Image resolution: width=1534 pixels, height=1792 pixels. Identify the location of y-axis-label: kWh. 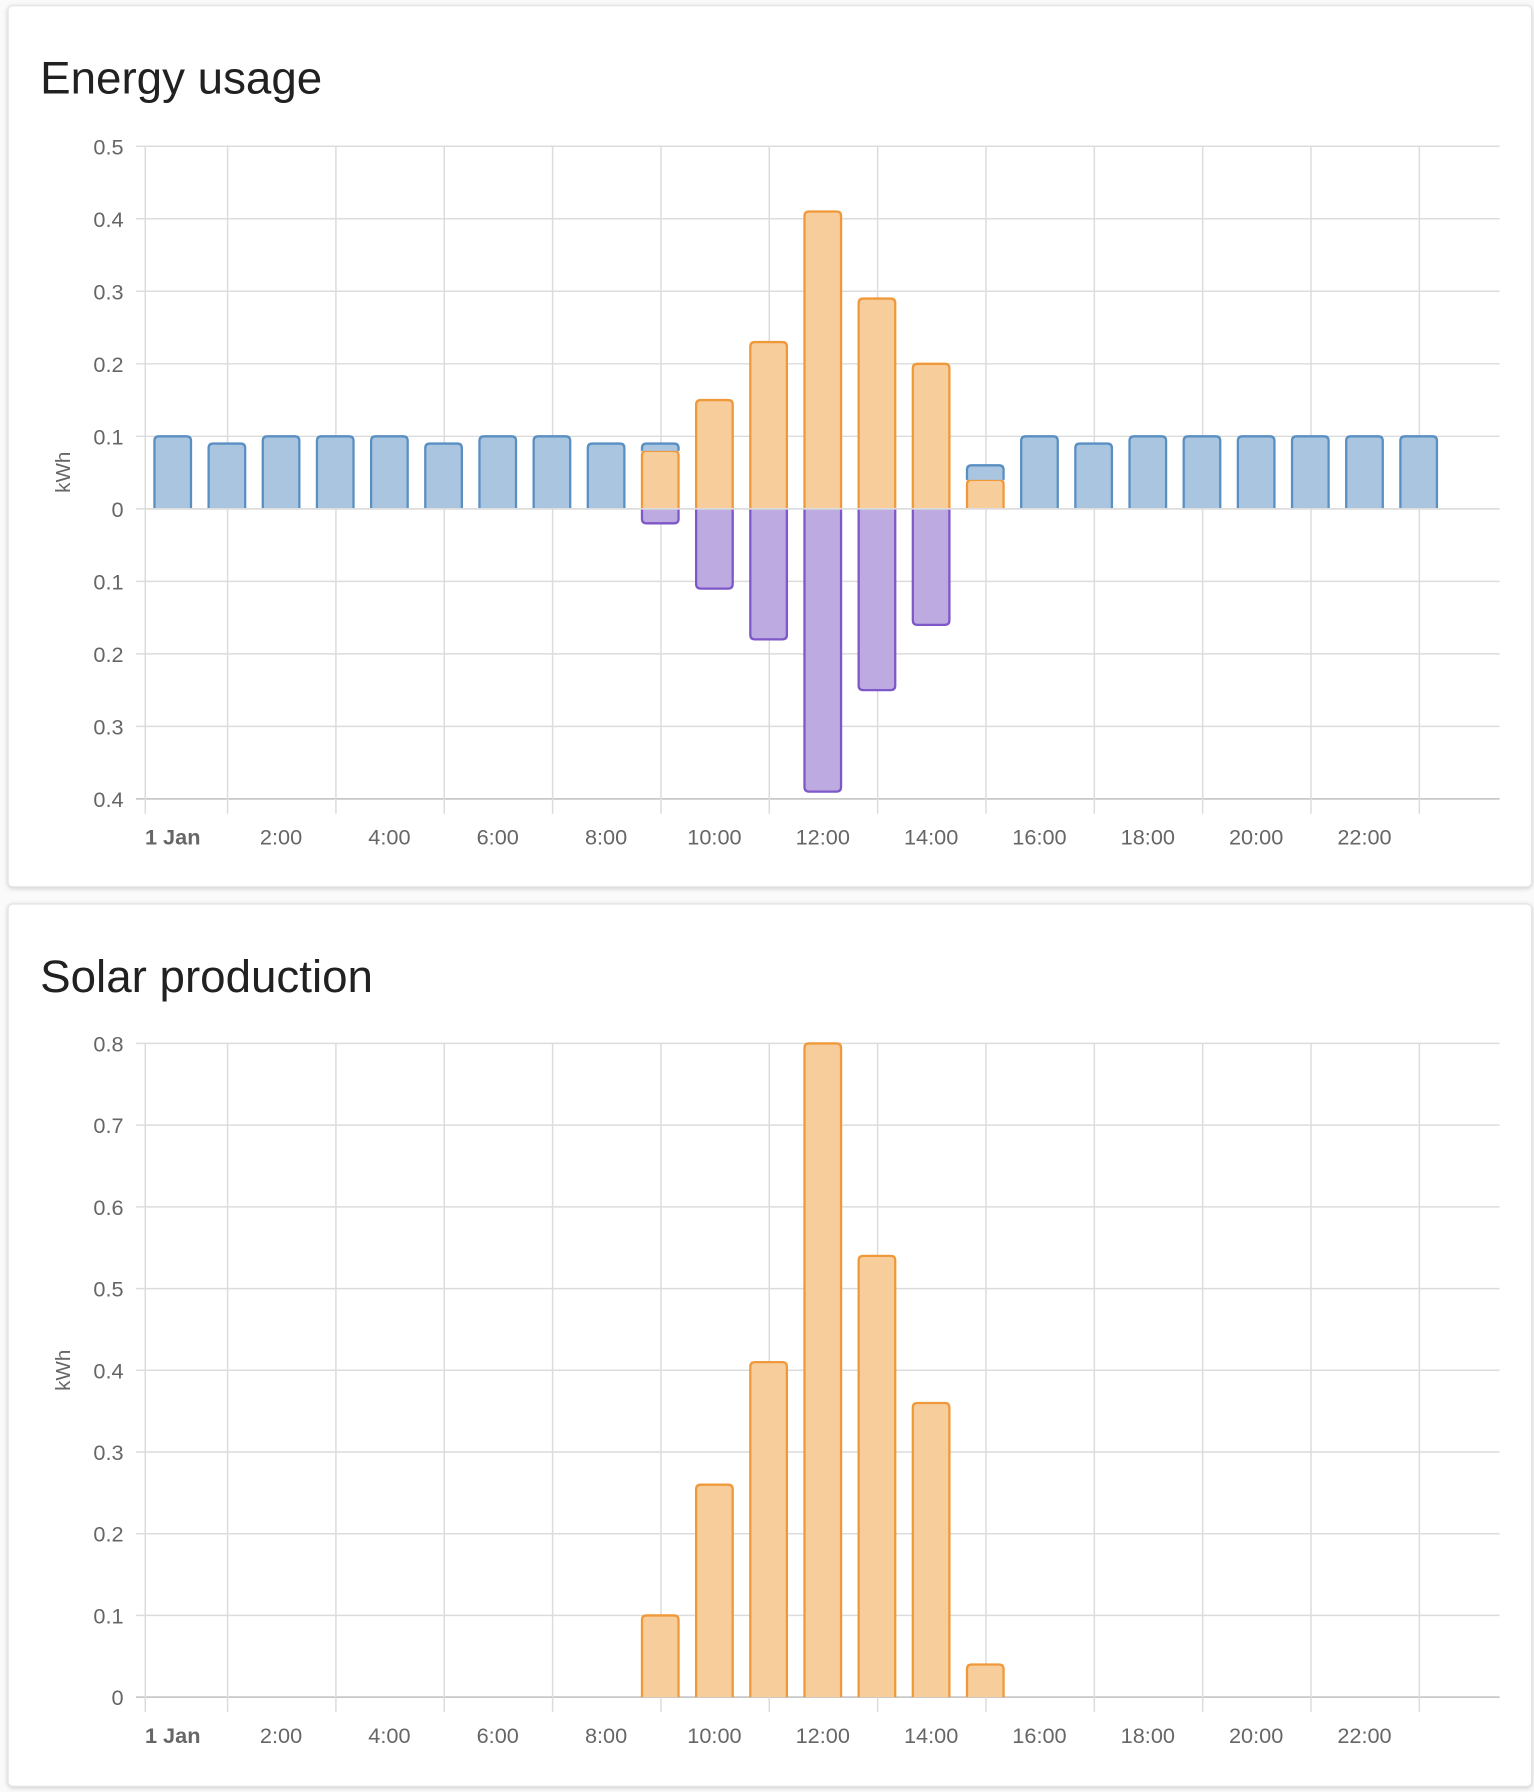
(63, 472).